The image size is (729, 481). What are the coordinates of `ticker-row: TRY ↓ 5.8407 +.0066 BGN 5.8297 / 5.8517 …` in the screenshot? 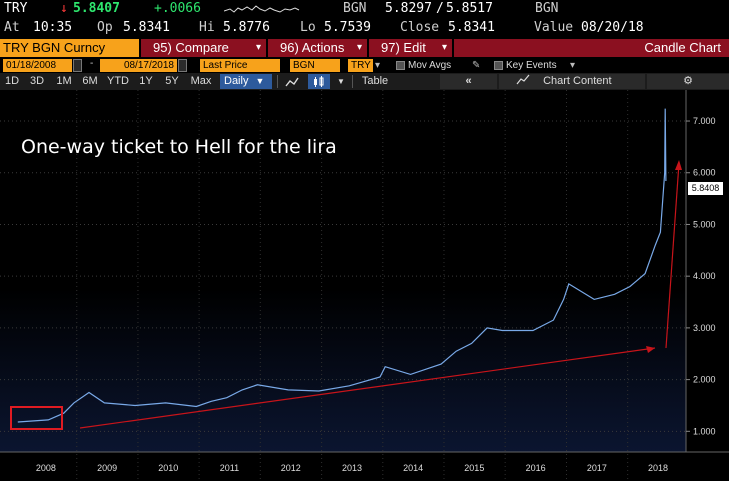 It's located at (364, 9).